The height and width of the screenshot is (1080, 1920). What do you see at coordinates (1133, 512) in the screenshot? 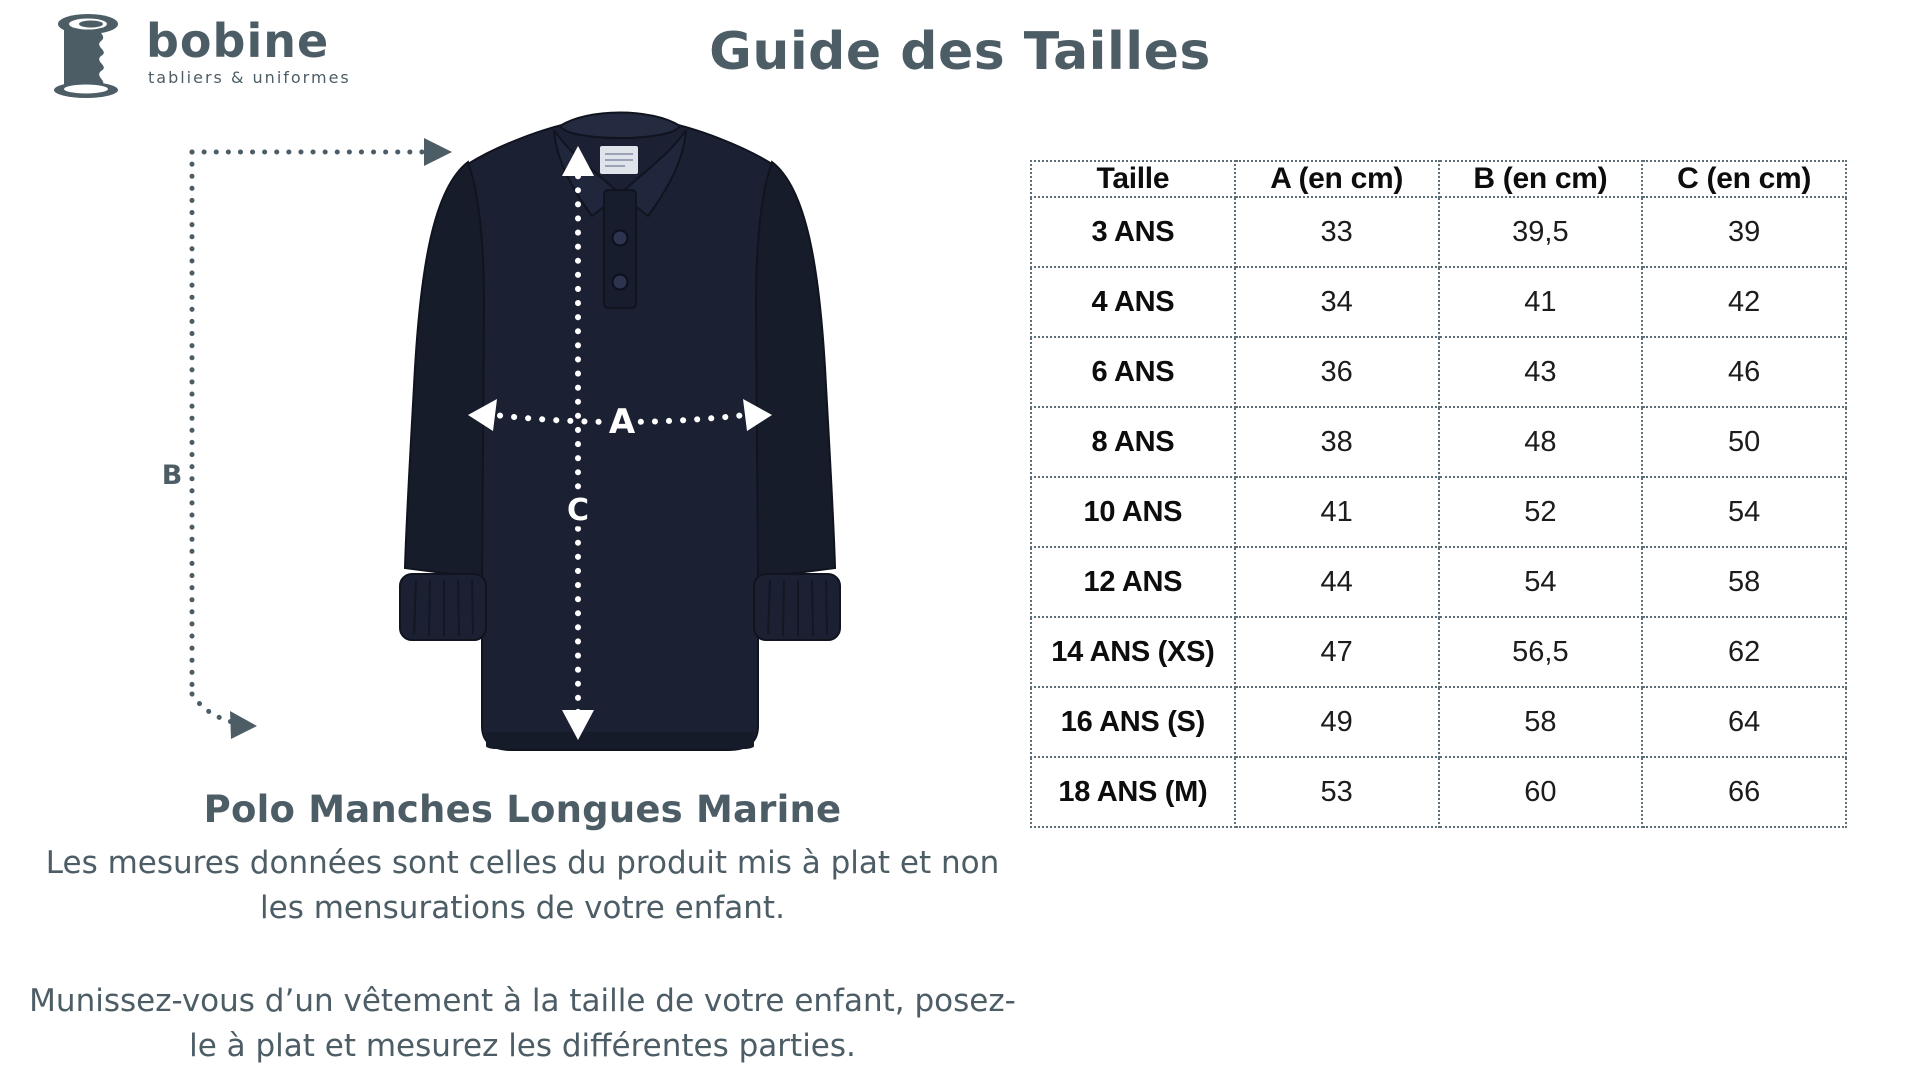
I see `size-label-cell: 10 ANS` at bounding box center [1133, 512].